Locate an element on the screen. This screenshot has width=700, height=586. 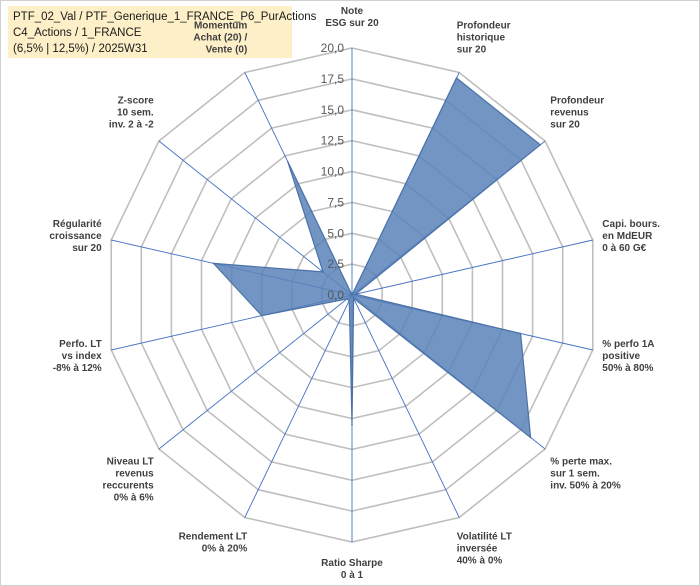
radar-tick-labels: 0,0 2,5 5,0 7,5 10,0 12,5 15,0 17,5 20,0 is located at coordinates (333, 171).